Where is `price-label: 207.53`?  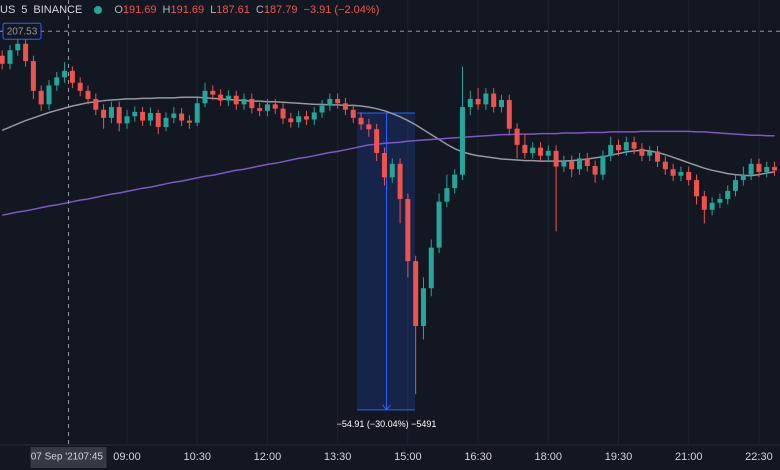
price-label: 207.53 is located at coordinates (22, 31).